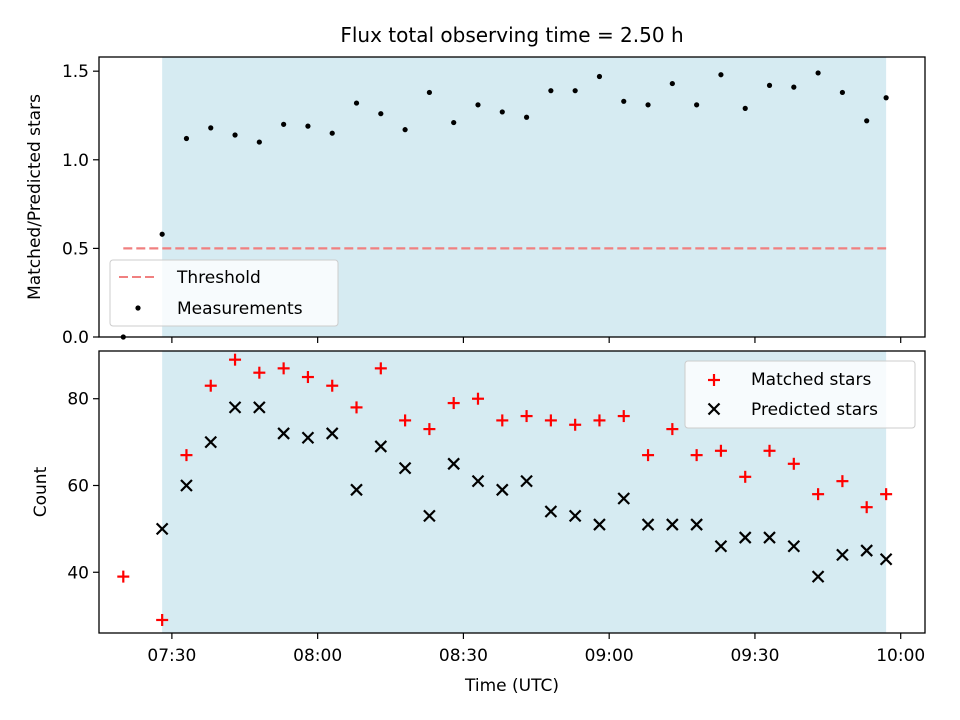  Describe the element at coordinates (171, 656) in the screenshot. I see `x-tick-label: 07:30` at that location.